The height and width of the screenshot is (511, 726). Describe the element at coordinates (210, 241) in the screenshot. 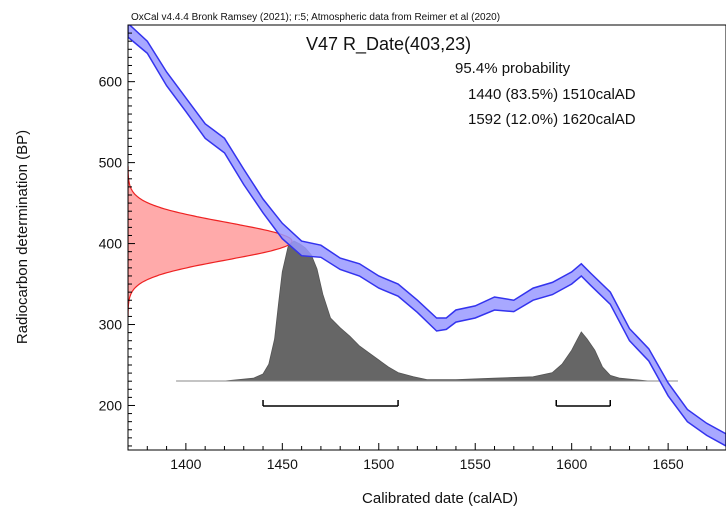

I see `radiocarbon-distribution` at that location.